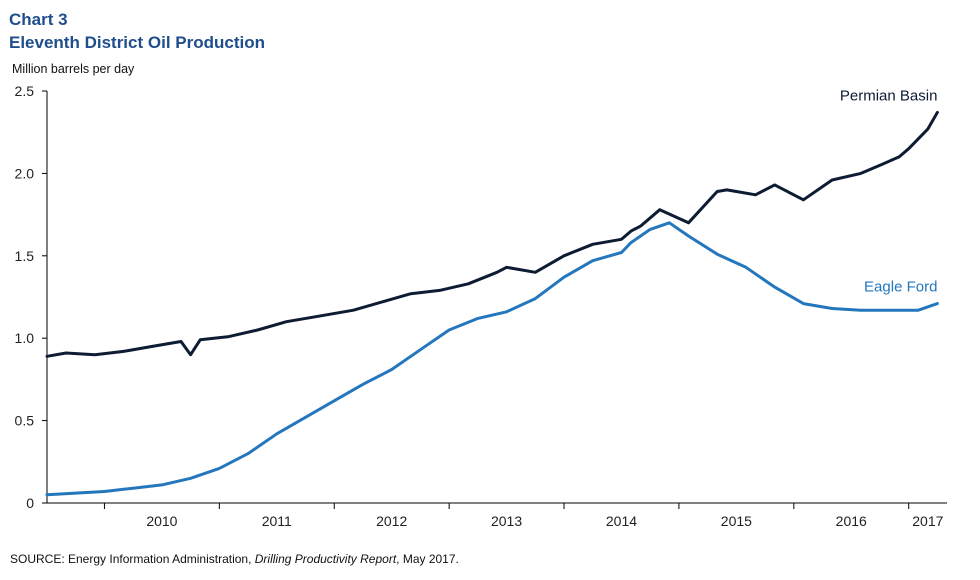  I want to click on y-tick-label: 2.0, so click(25, 173).